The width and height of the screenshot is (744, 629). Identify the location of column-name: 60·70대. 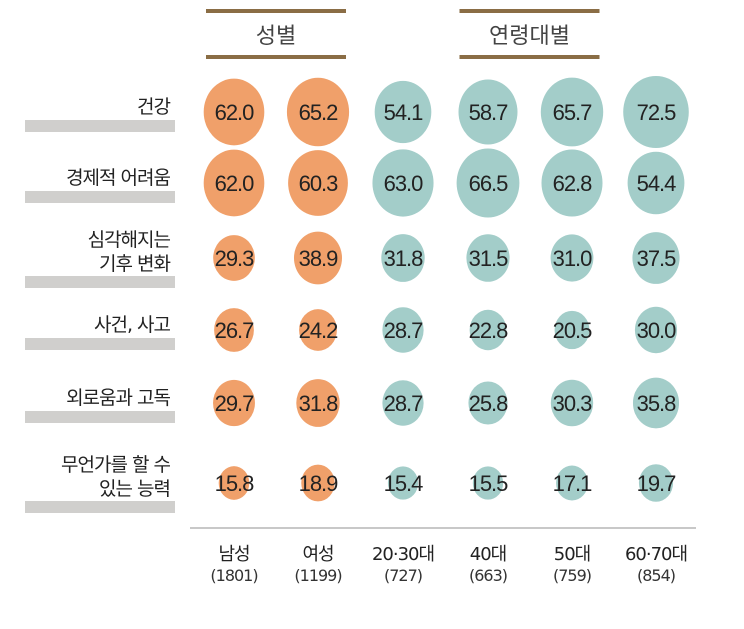
(656, 554).